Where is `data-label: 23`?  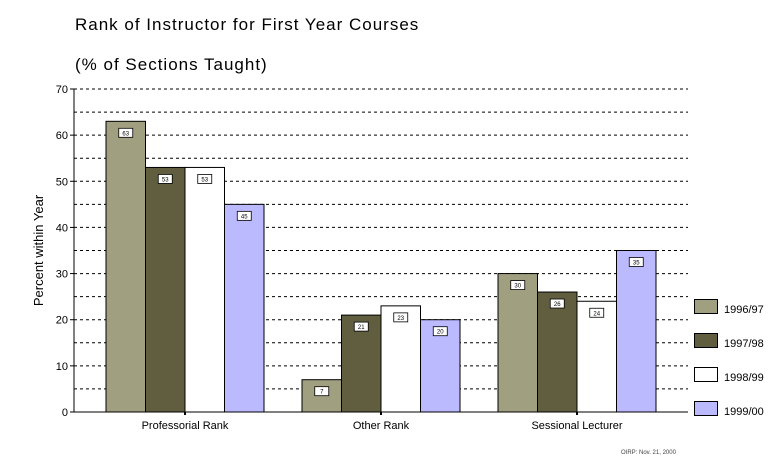
data-label: 23 is located at coordinates (400, 319).